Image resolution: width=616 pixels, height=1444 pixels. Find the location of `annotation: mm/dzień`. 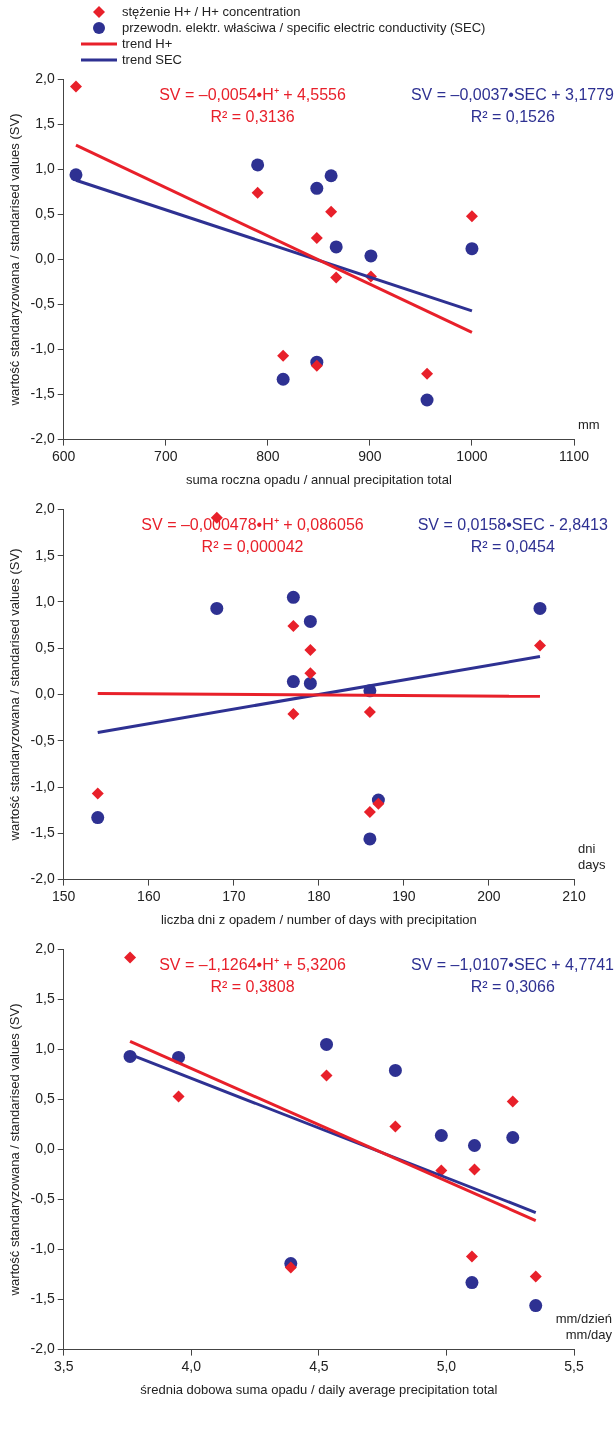

annotation: mm/dzień is located at coordinates (584, 1319).